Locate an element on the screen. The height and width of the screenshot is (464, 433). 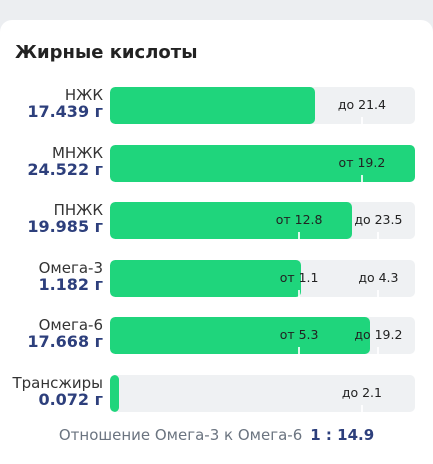
norm-label: до 2.1 is located at coordinates (361, 392).